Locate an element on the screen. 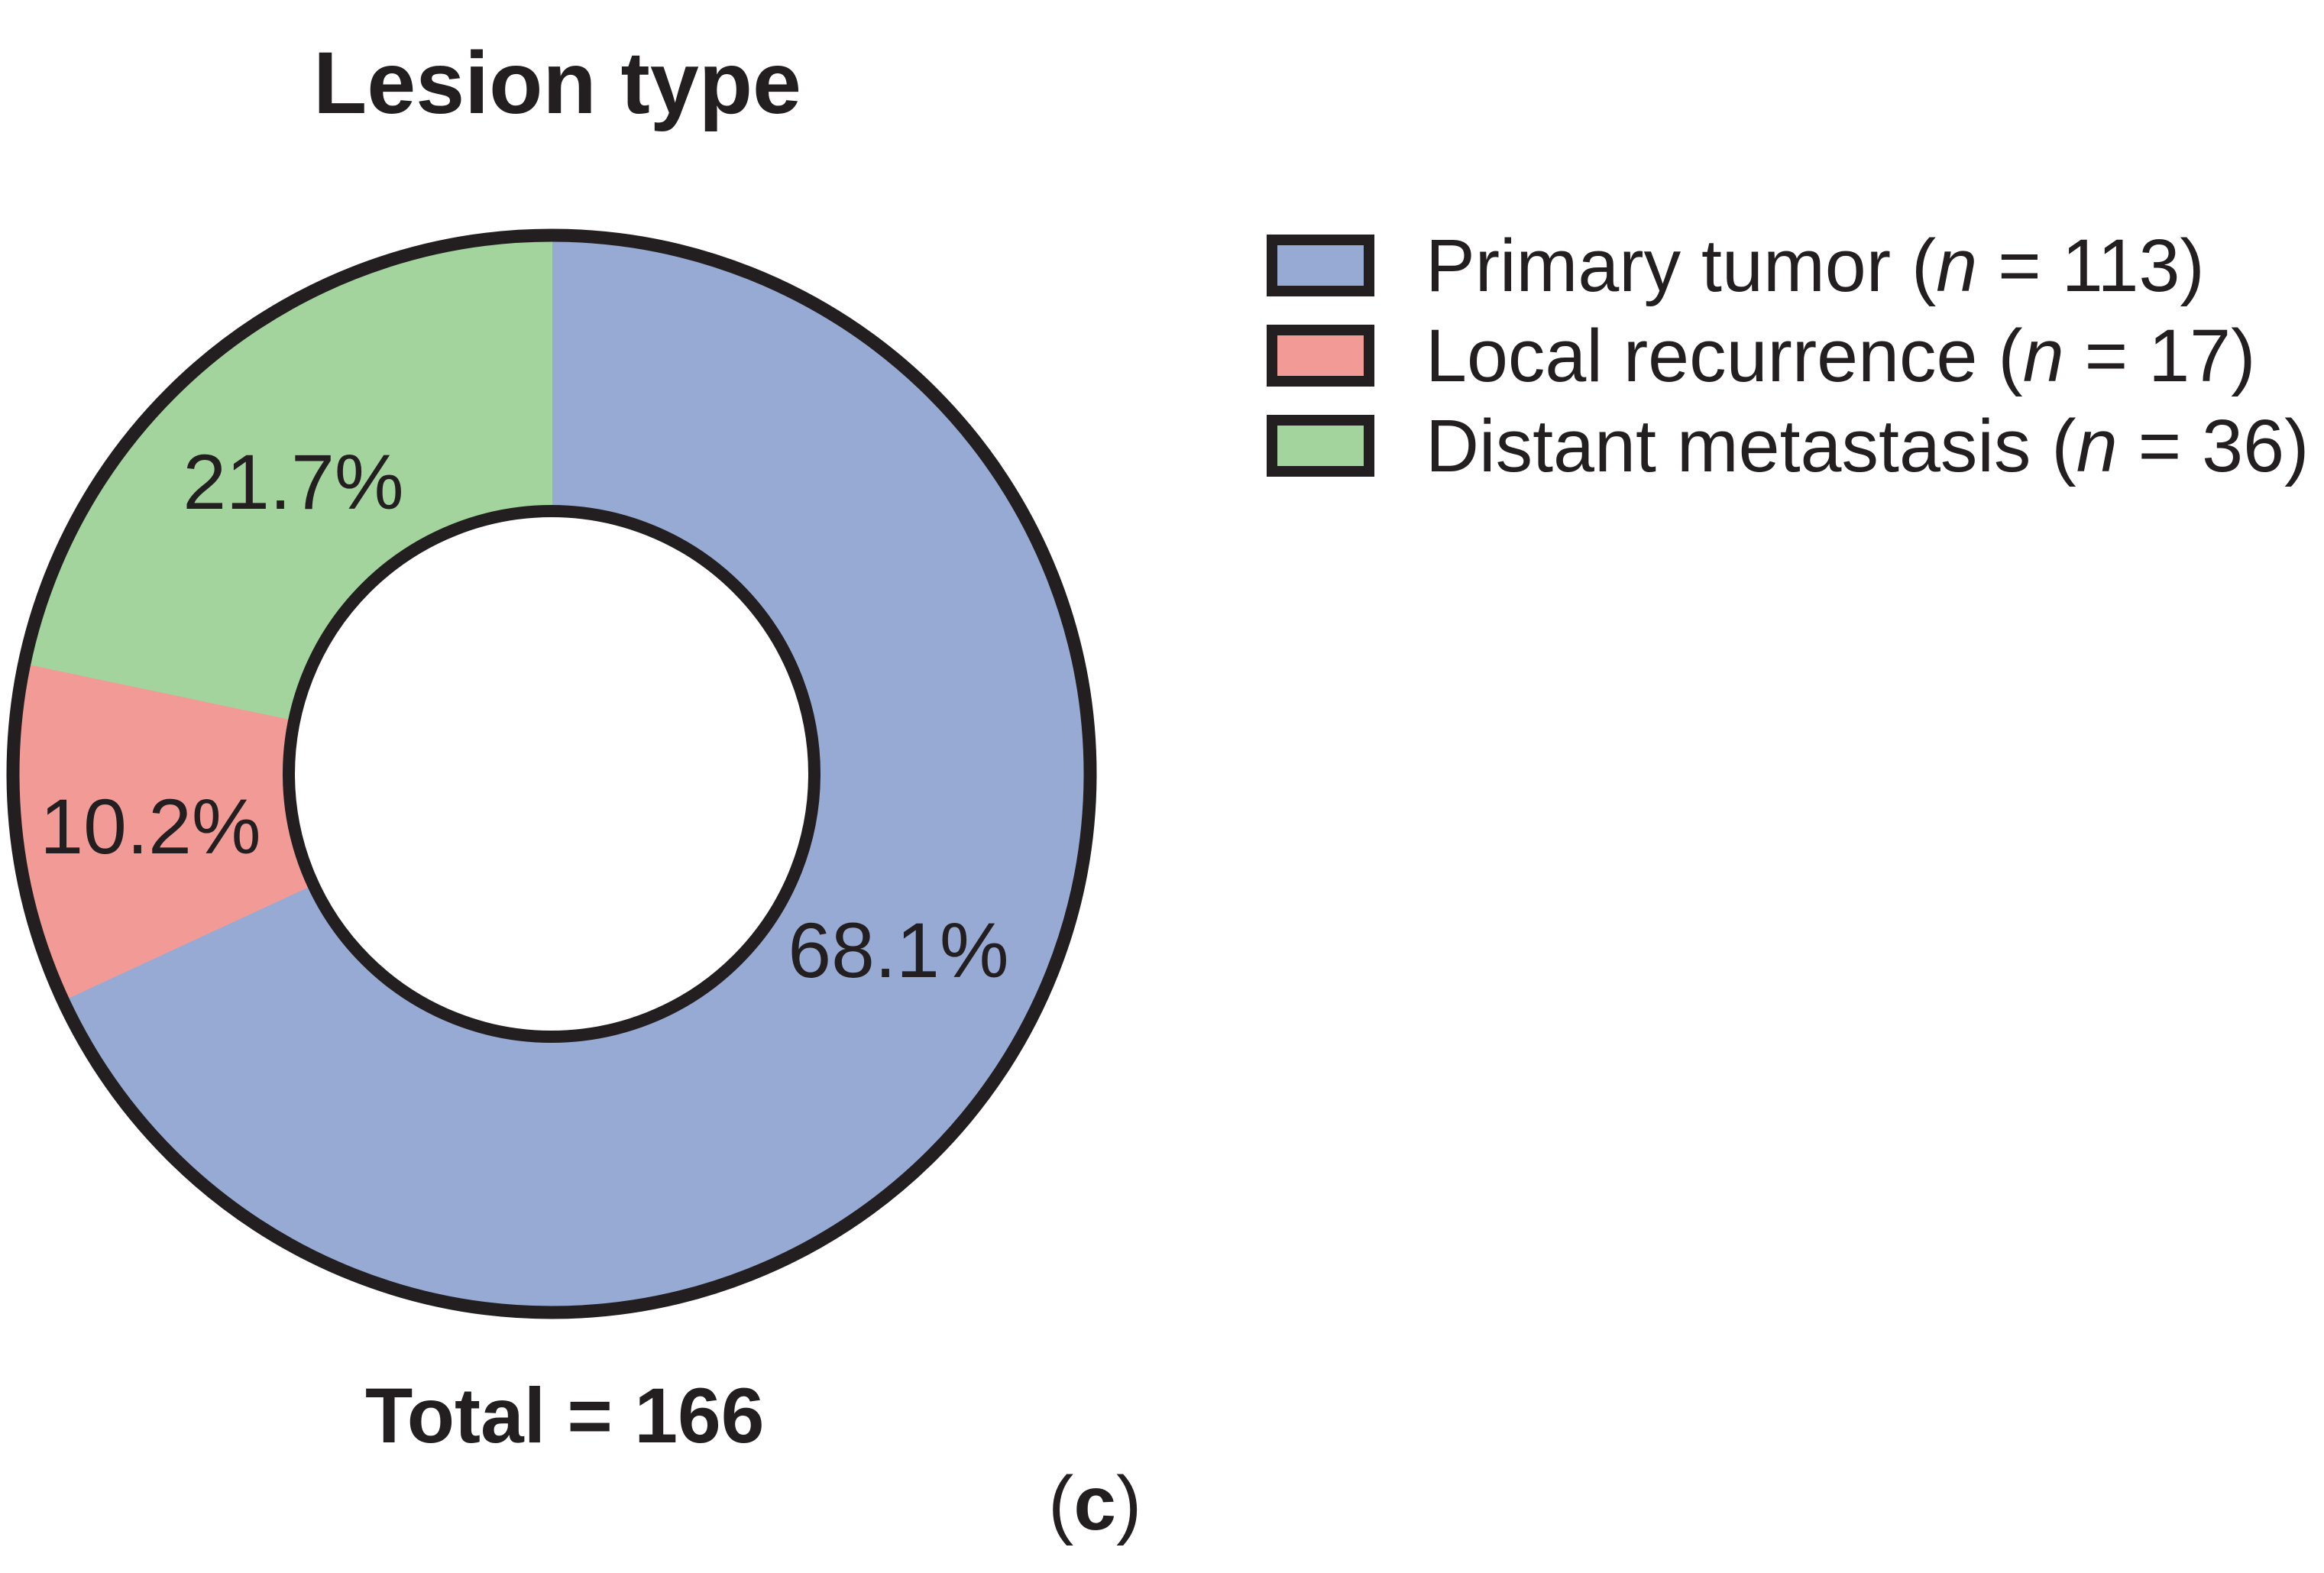 This screenshot has height=1573, width=2324. legend-swatch-distant-metastasis is located at coordinates (1320, 446).